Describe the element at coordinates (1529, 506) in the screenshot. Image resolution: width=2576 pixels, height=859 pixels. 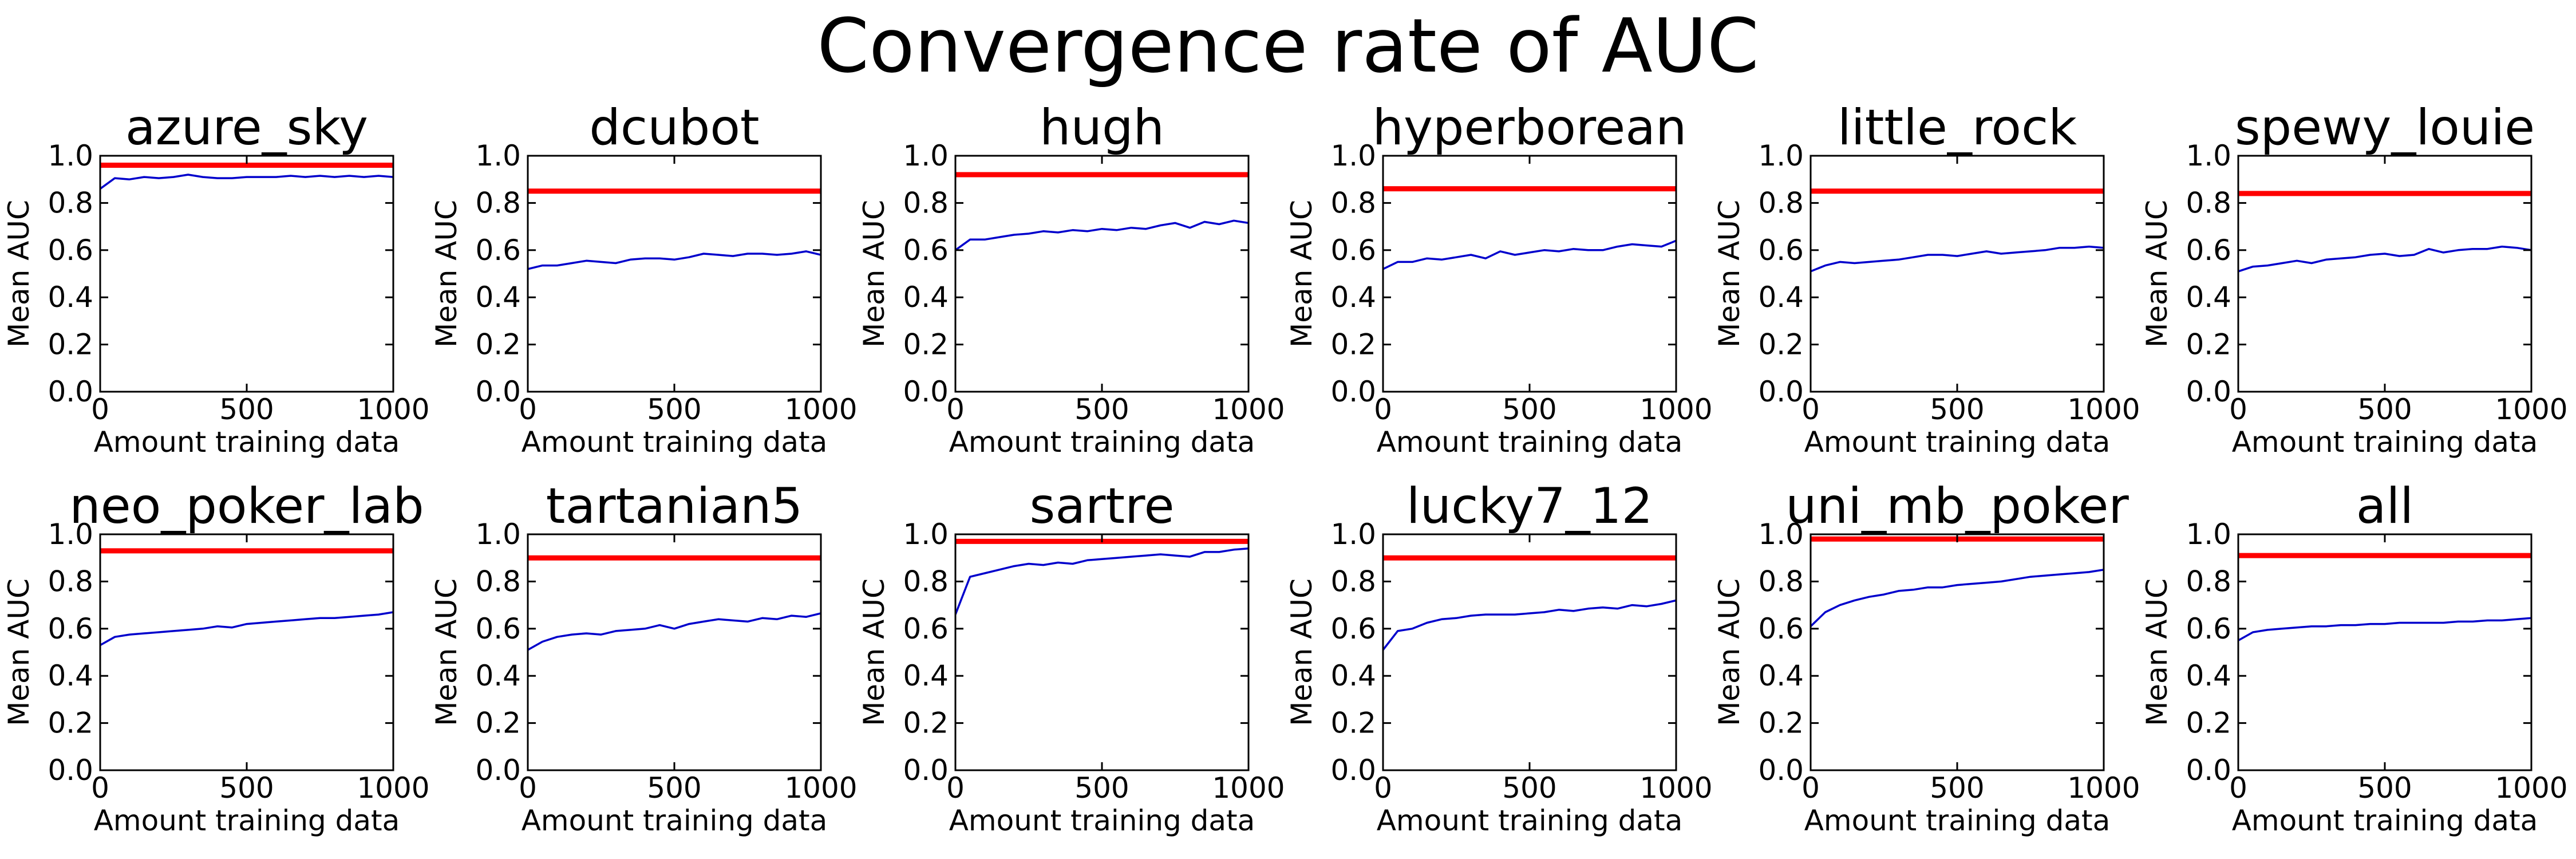
I see `subplot-title: lucky7_12` at that location.